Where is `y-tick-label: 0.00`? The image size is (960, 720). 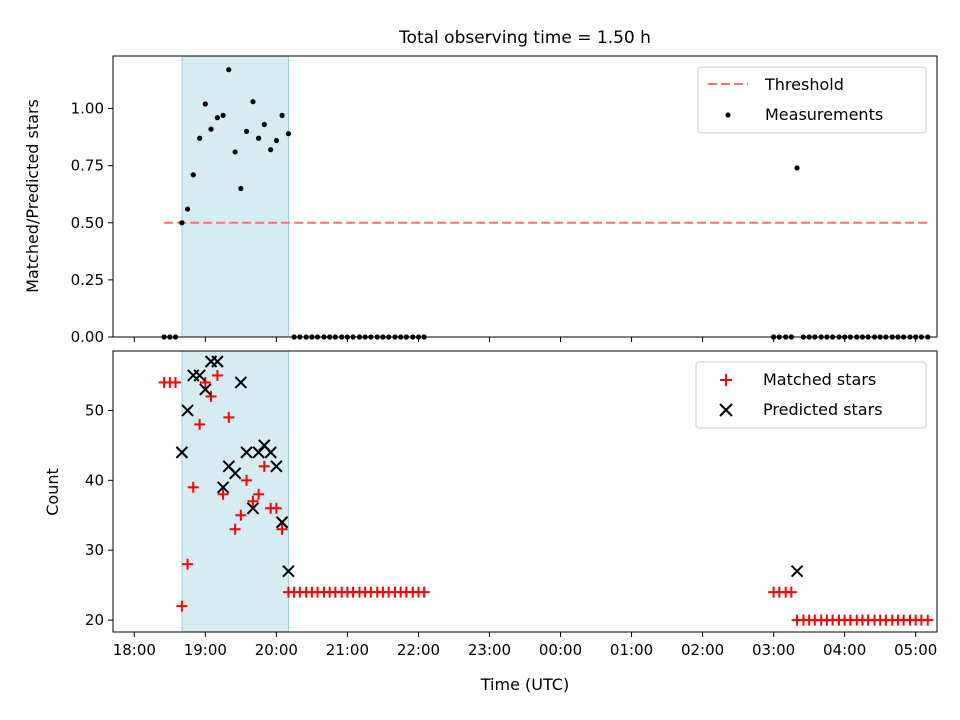 y-tick-label: 0.00 is located at coordinates (87, 337).